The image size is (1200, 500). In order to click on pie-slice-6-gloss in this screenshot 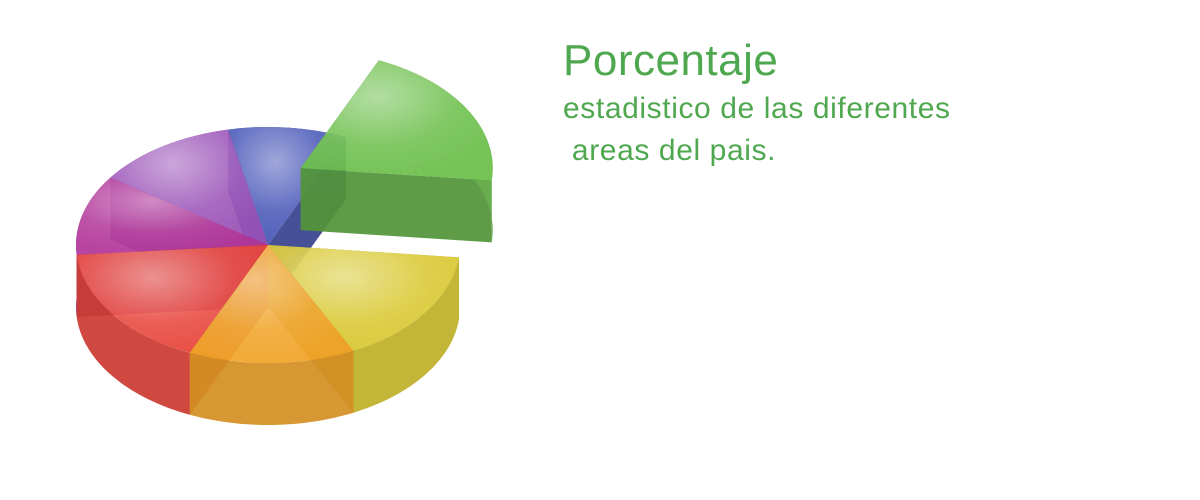, I will do `click(189, 187)`.